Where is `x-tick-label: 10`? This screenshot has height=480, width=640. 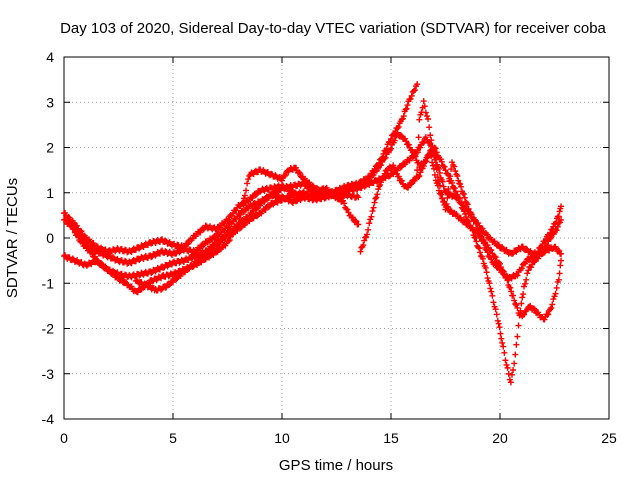
x-tick-label: 10 is located at coordinates (282, 438).